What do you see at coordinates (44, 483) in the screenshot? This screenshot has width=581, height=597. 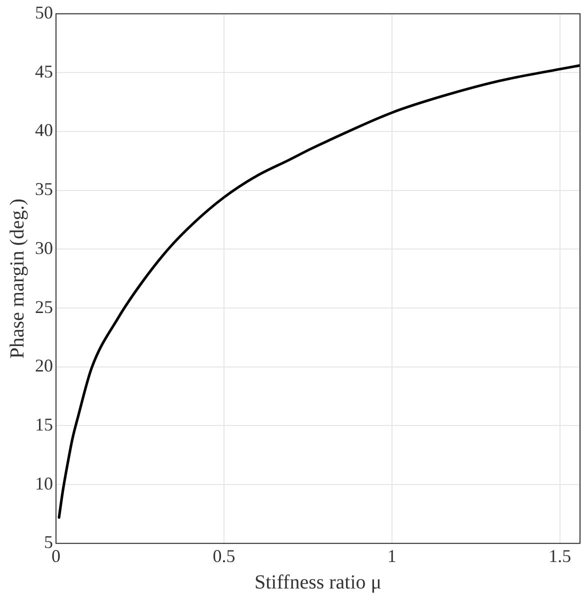 I see `y-tick-label: 10` at bounding box center [44, 483].